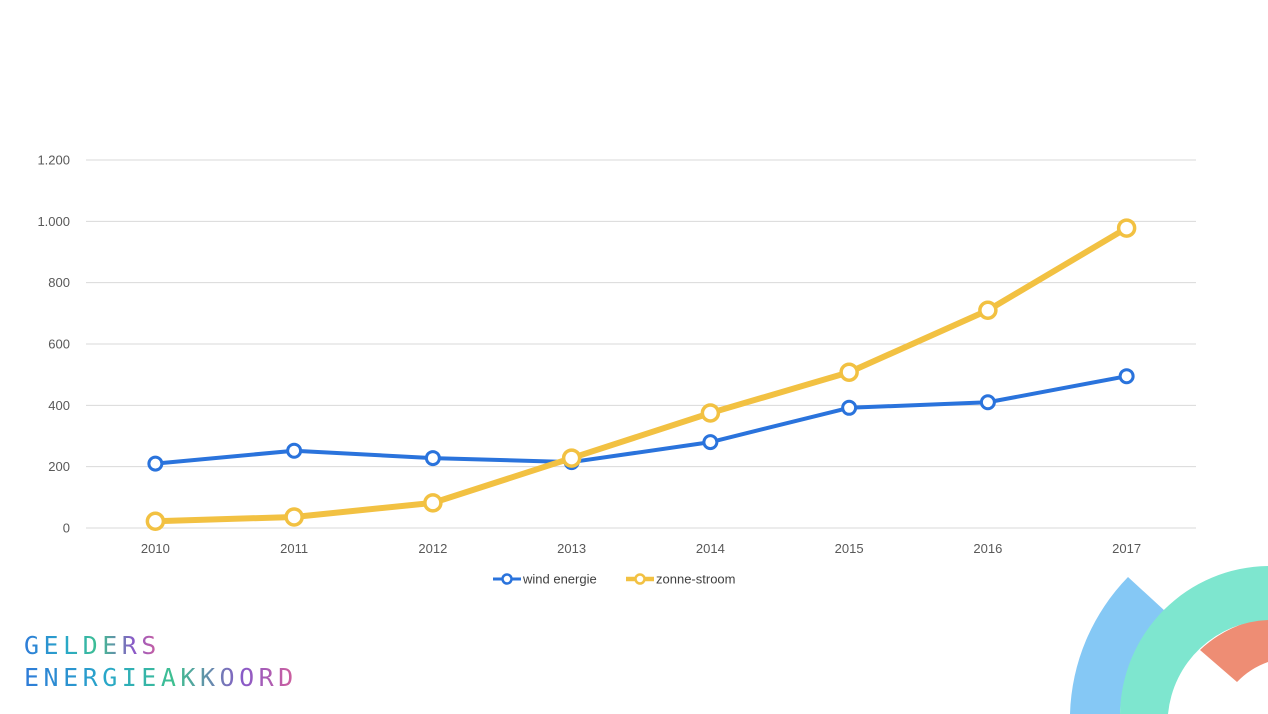  What do you see at coordinates (695, 579) in the screenshot?
I see `legend-label: zonne-stroom` at bounding box center [695, 579].